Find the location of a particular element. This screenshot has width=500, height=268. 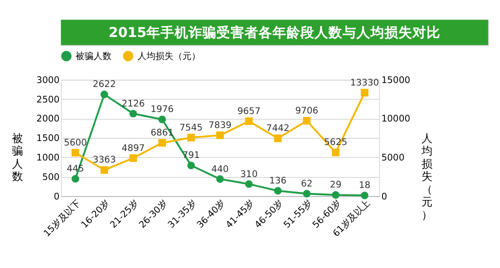

data-label: 29 is located at coordinates (336, 185).